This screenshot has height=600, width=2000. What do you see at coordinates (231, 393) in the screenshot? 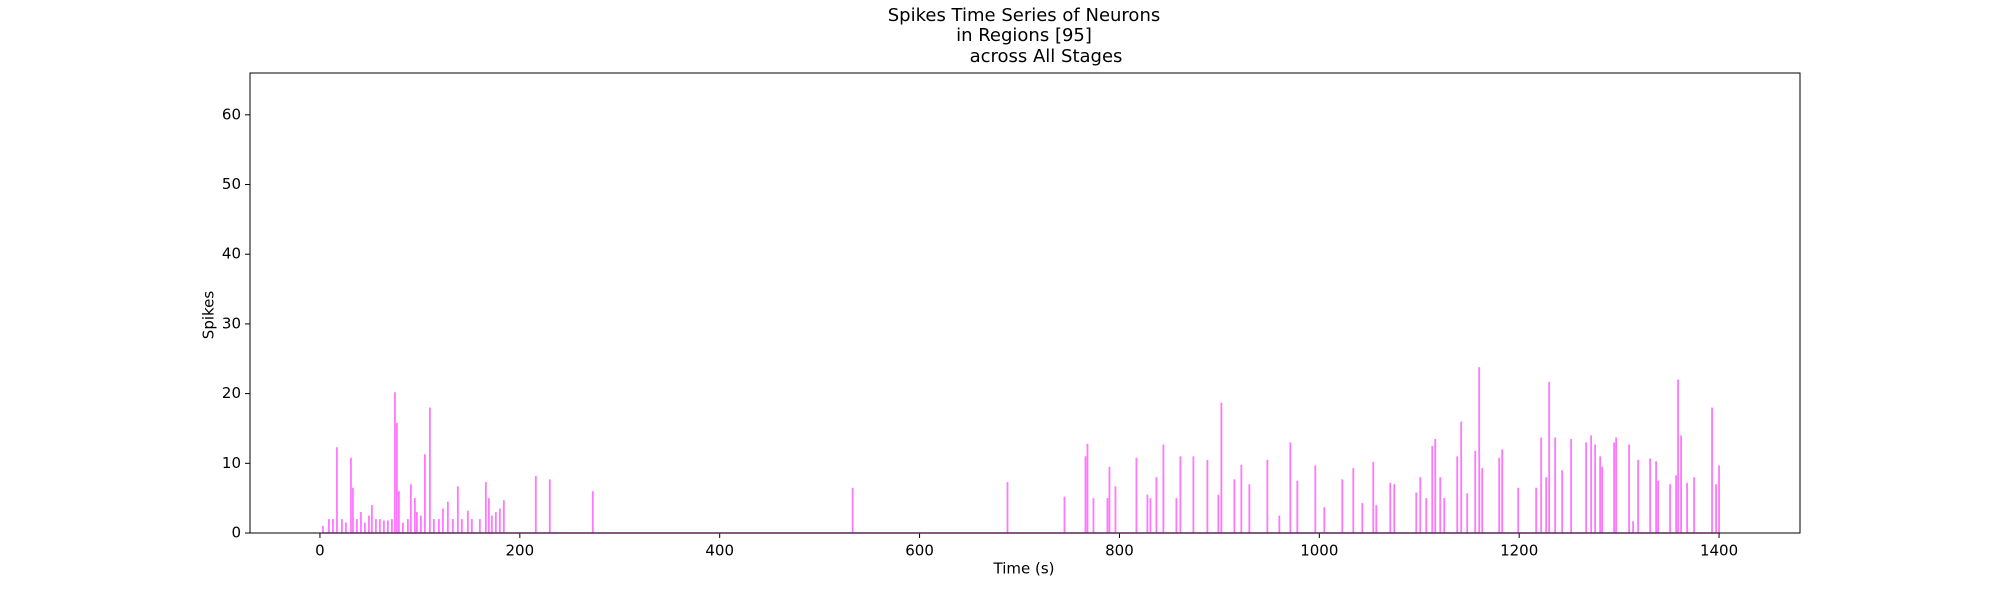
I see `y-tick-label: 20` at bounding box center [231, 393].